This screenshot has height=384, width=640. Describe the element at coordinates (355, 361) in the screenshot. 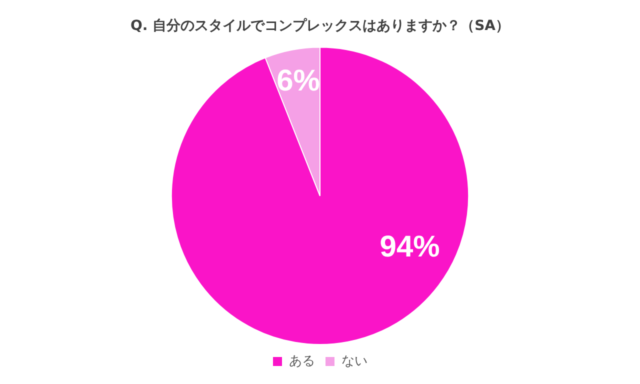

I see `legend-label: ない` at that location.